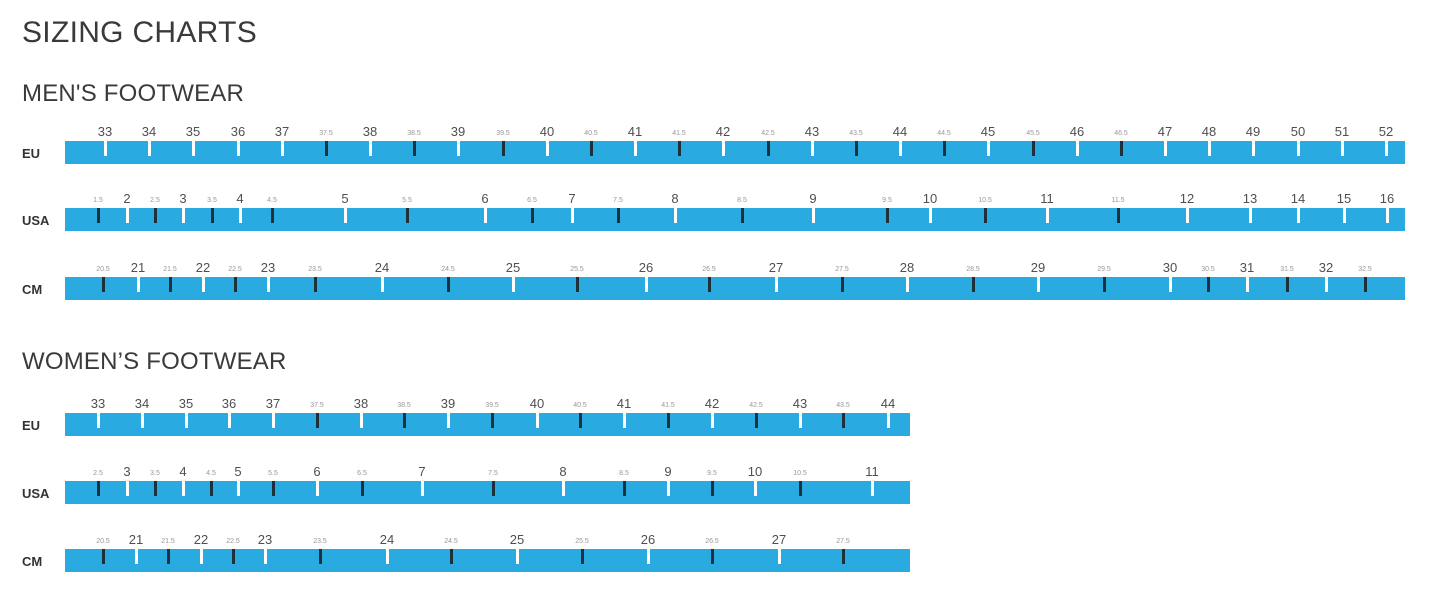  What do you see at coordinates (272, 200) in the screenshot?
I see `tick-label-usa-4.5: 4.5` at bounding box center [272, 200].